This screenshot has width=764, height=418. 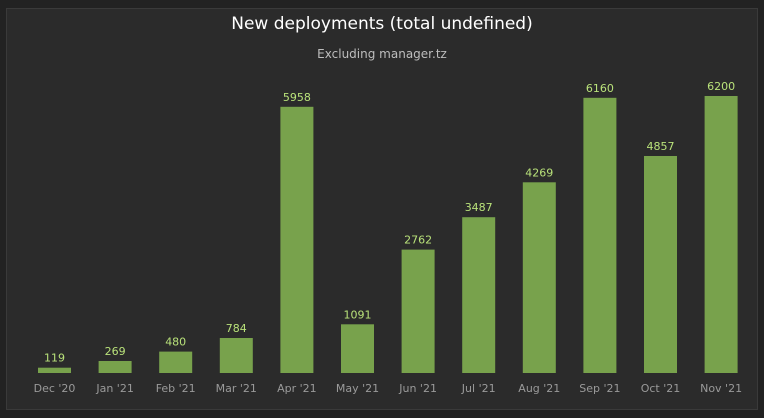 What do you see at coordinates (661, 146) in the screenshot?
I see `data-label-10: 4857` at bounding box center [661, 146].